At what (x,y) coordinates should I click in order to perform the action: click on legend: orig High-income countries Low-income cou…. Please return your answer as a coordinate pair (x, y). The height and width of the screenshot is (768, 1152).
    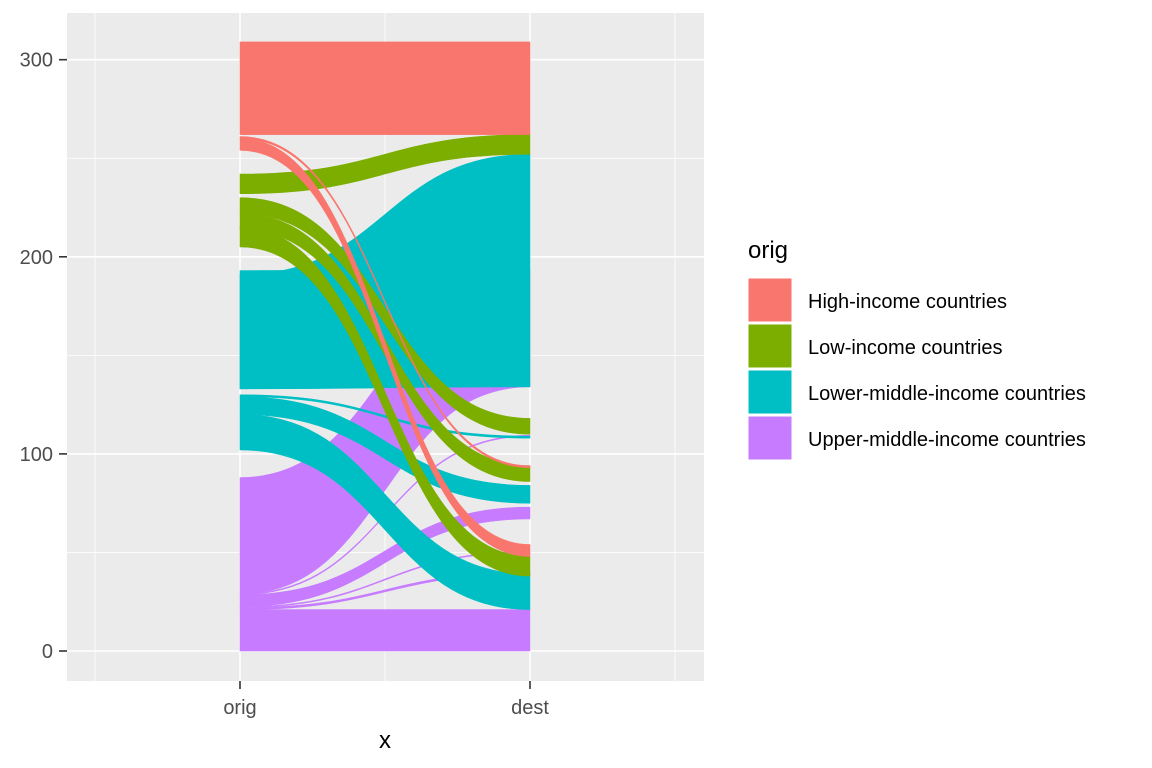
    Looking at the image, I should click on (916, 349).